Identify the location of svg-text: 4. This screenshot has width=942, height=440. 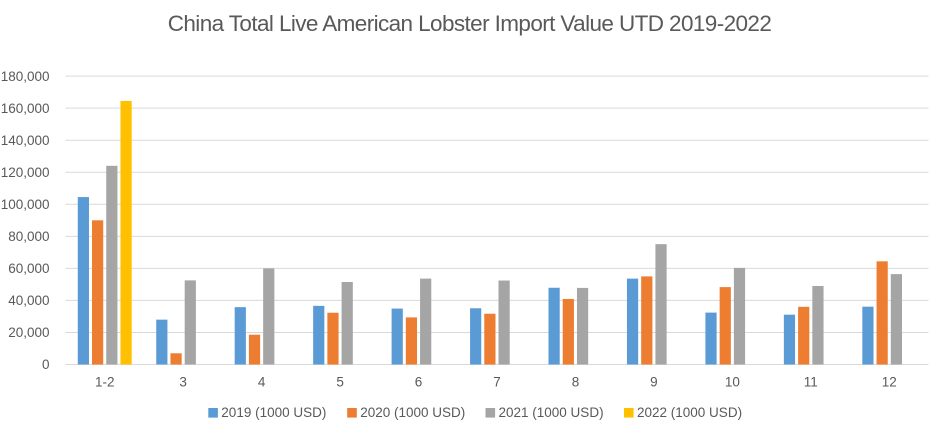
(262, 381).